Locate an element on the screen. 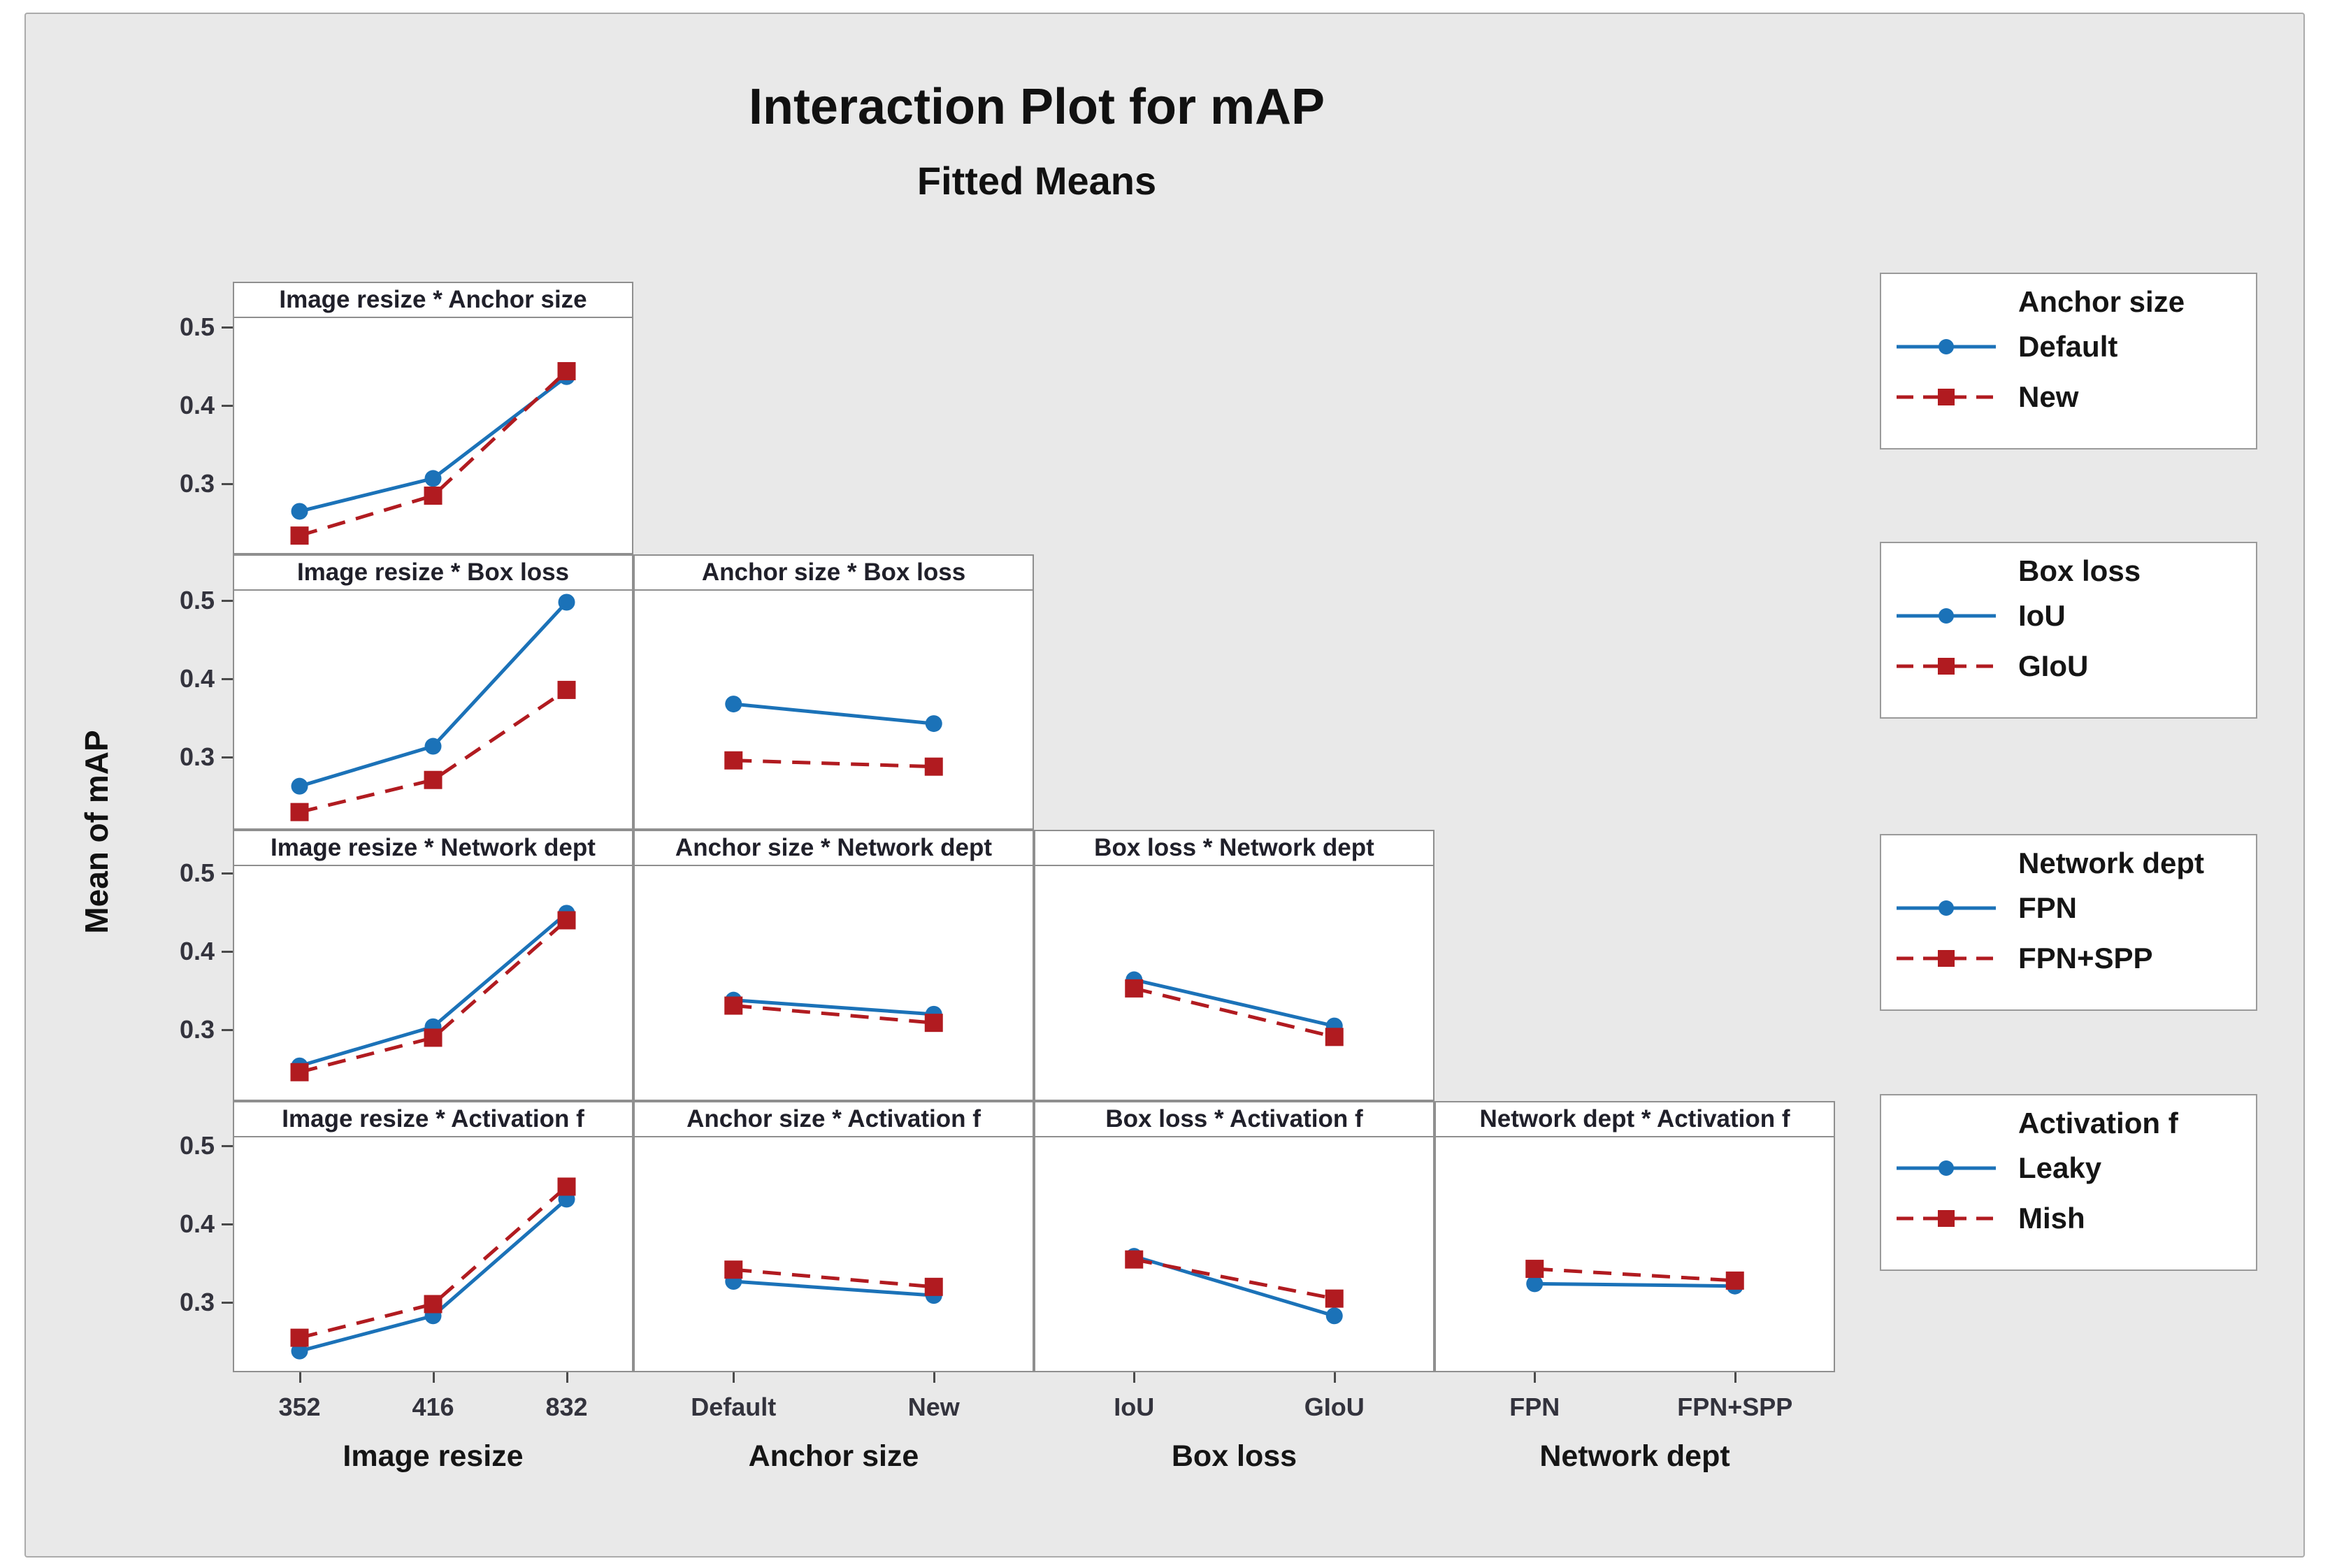 The image size is (2330, 1568). legend-item-label: New is located at coordinates (2048, 396).